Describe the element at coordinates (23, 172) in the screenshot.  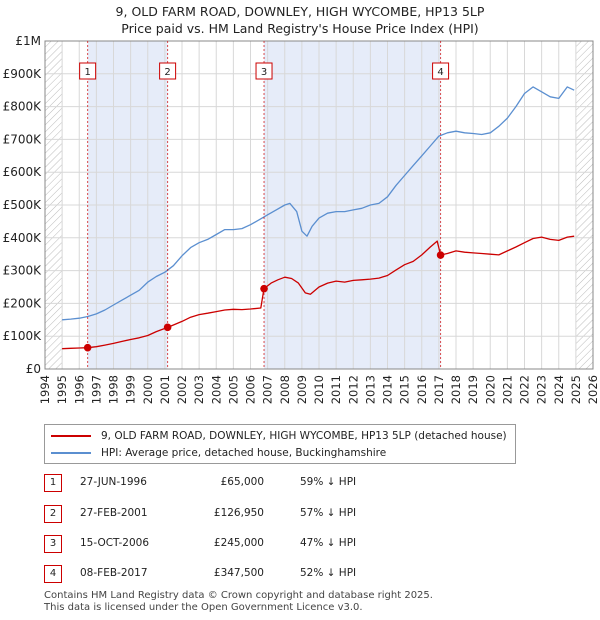
I see `y-tick-label: £600K` at that location.